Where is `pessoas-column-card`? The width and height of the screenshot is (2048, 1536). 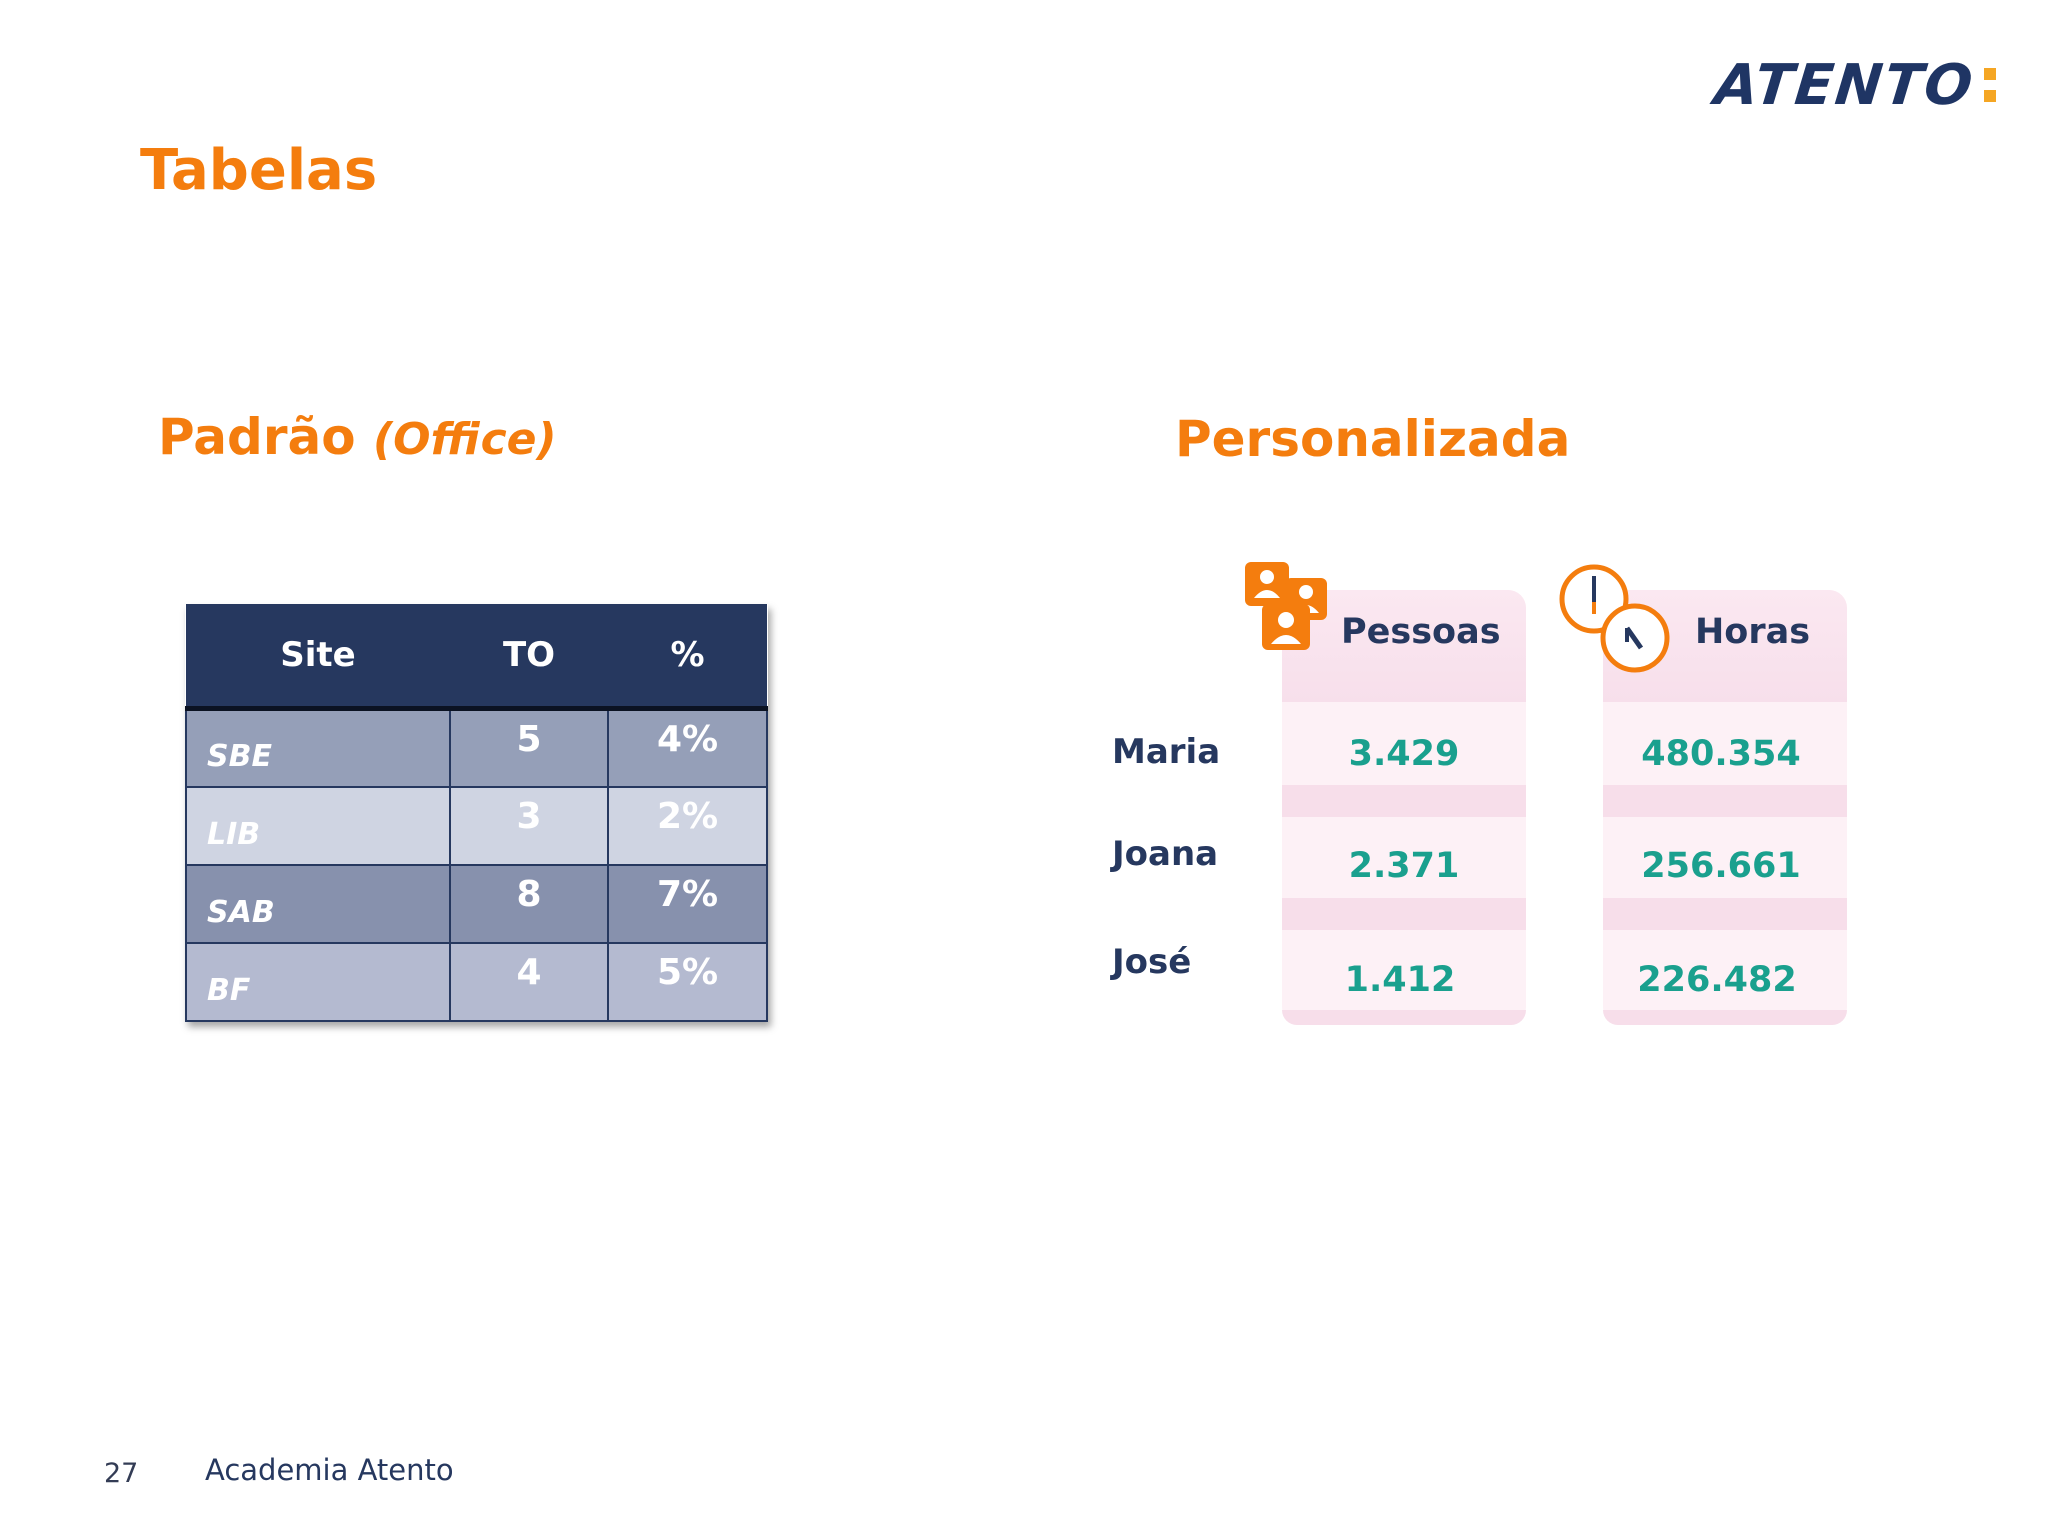
pessoas-column-card is located at coordinates (1404, 807).